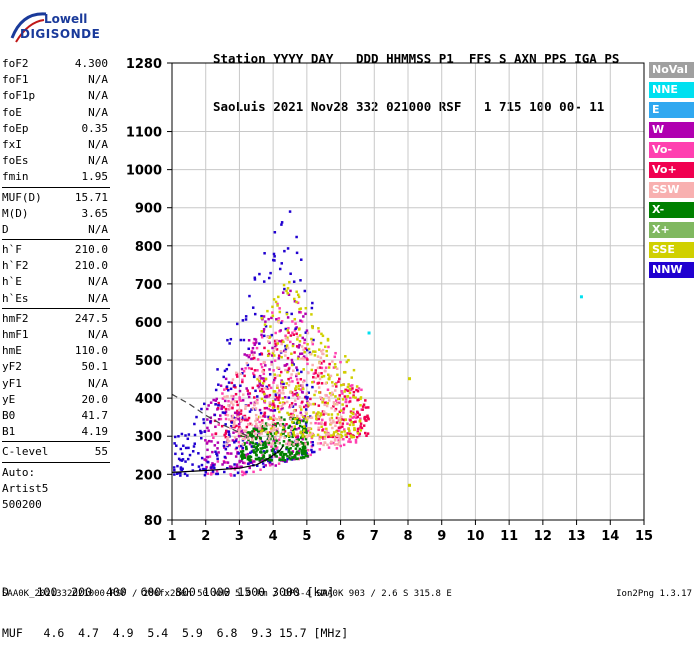 This screenshot has height=654, width=700. Describe the element at coordinates (98, 96) in the screenshot. I see `param-value: N/A` at that location.